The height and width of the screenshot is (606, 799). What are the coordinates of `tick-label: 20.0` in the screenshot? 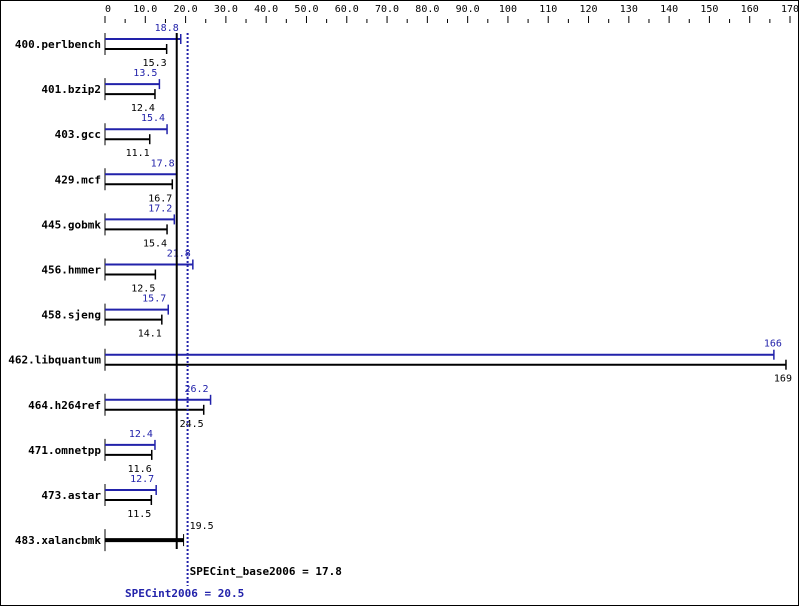 It's located at (186, 9).